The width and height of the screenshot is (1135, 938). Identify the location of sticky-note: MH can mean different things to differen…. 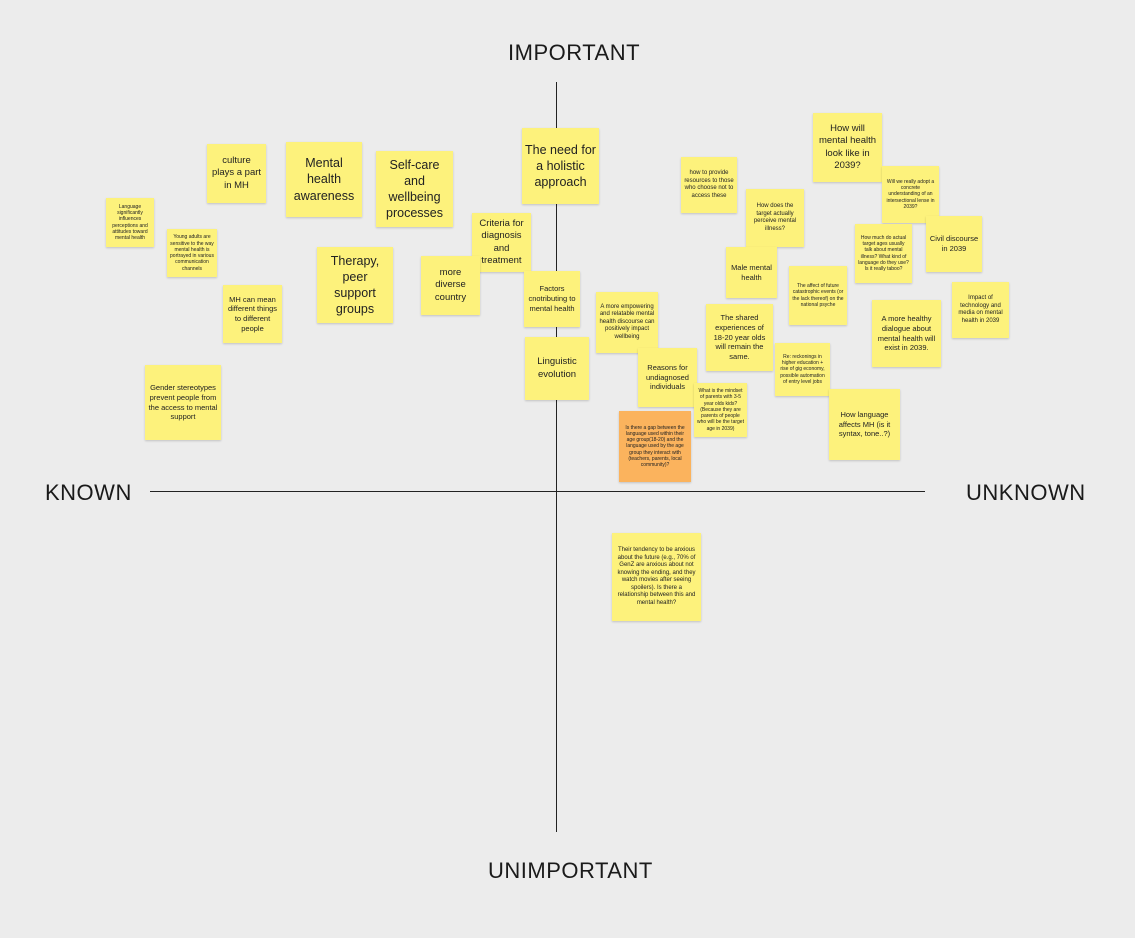
(252, 314).